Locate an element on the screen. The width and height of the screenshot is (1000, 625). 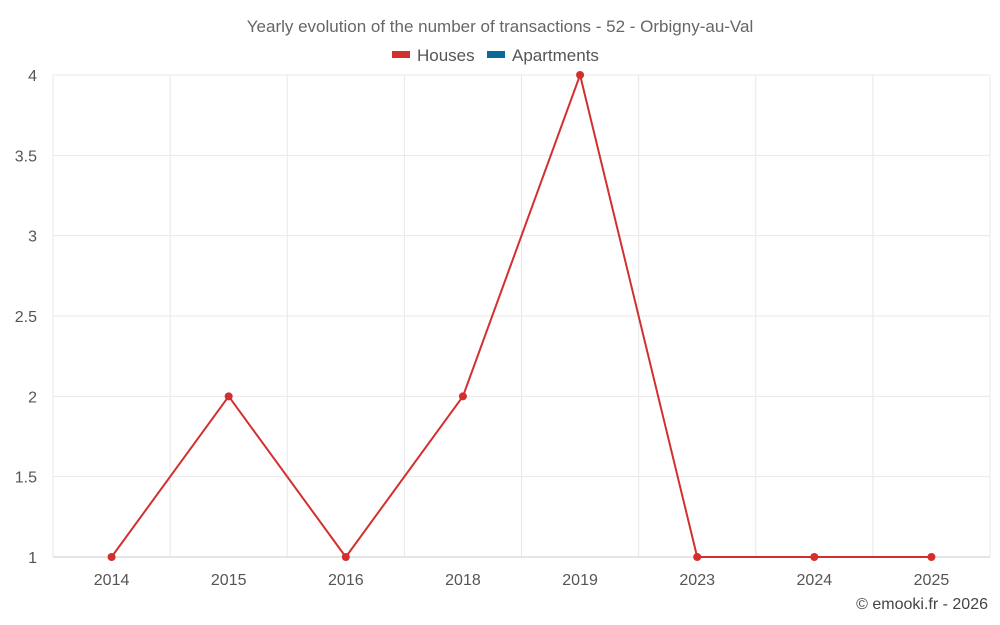
legend-swatch-houses is located at coordinates (401, 54).